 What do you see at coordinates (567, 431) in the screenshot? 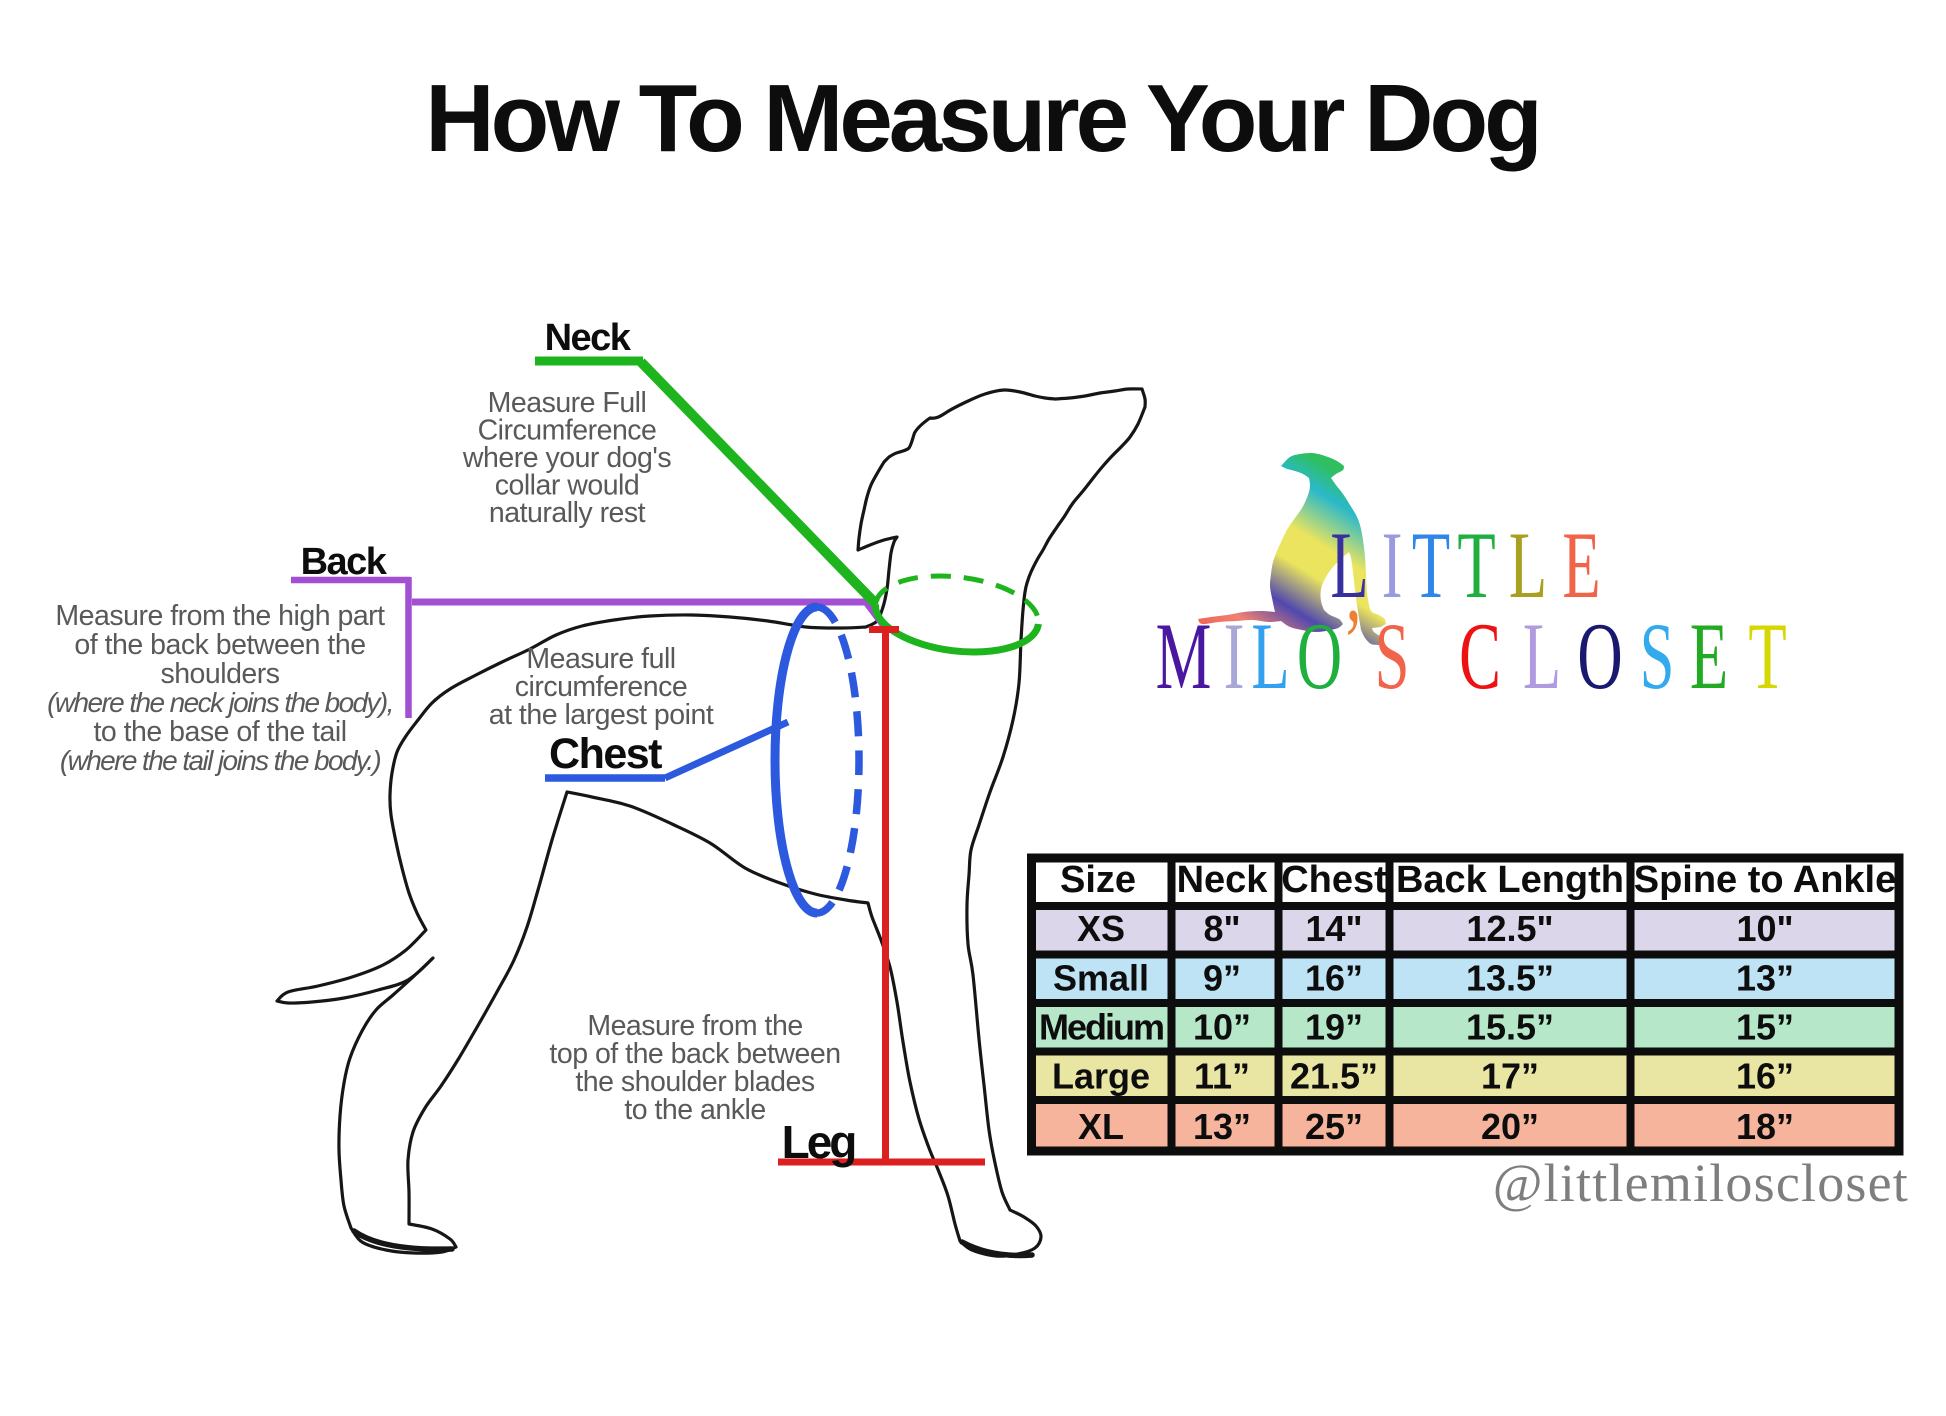
I see `svg-text: Circumference` at bounding box center [567, 431].